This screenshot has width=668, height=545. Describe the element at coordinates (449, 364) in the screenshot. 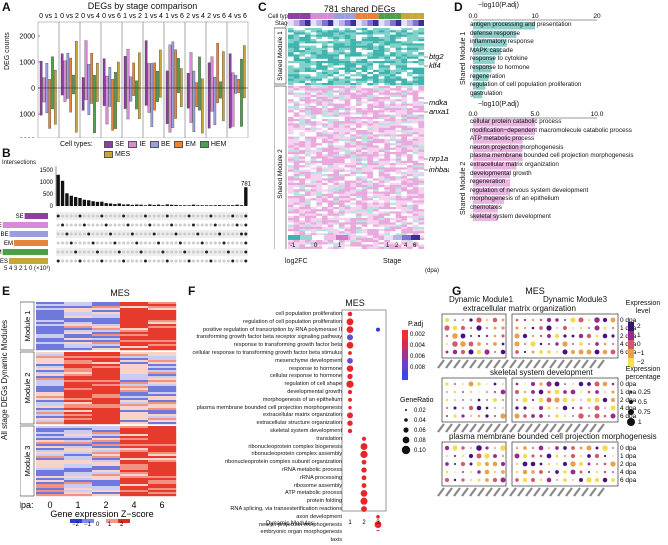

I see `panel-g-gene-tick-label` at that location.